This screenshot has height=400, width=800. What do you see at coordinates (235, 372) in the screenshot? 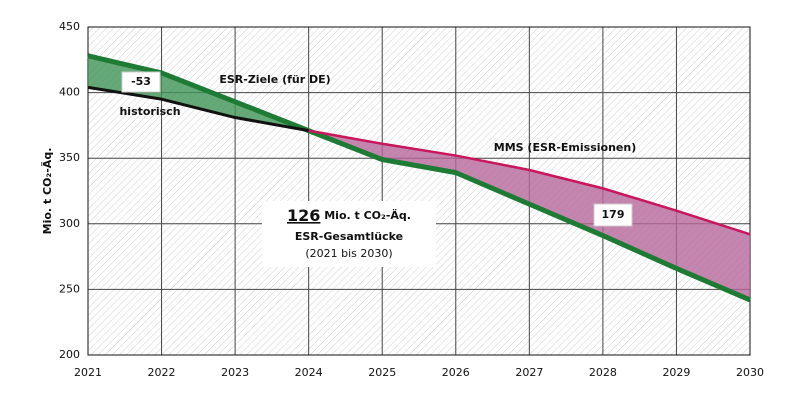
I see `x-tick-label: 2023` at bounding box center [235, 372].